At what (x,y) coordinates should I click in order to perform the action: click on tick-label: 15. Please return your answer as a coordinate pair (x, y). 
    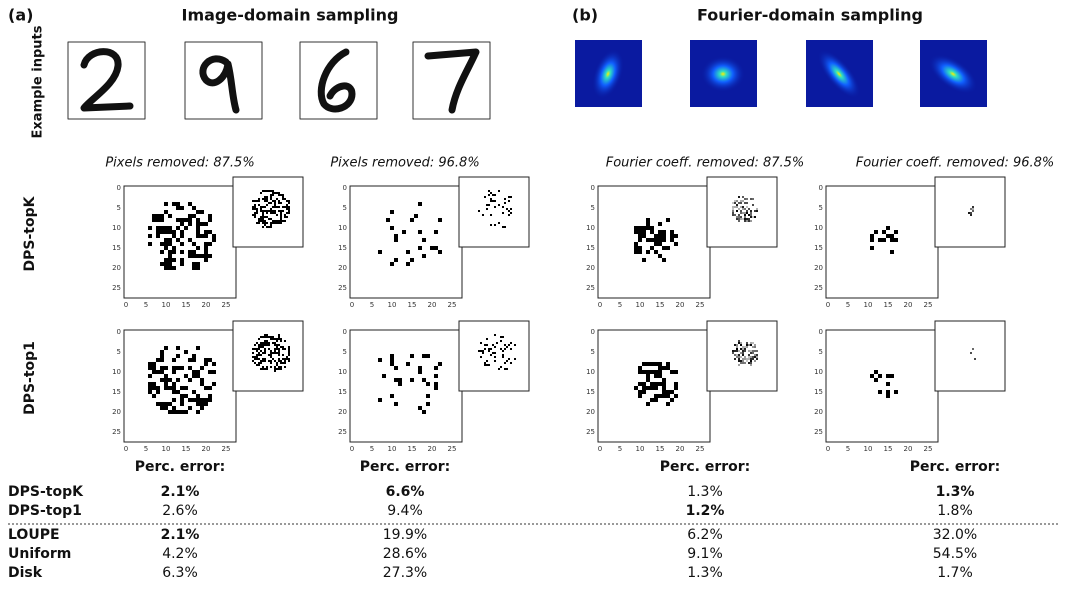
    Looking at the image, I should click on (342, 392).